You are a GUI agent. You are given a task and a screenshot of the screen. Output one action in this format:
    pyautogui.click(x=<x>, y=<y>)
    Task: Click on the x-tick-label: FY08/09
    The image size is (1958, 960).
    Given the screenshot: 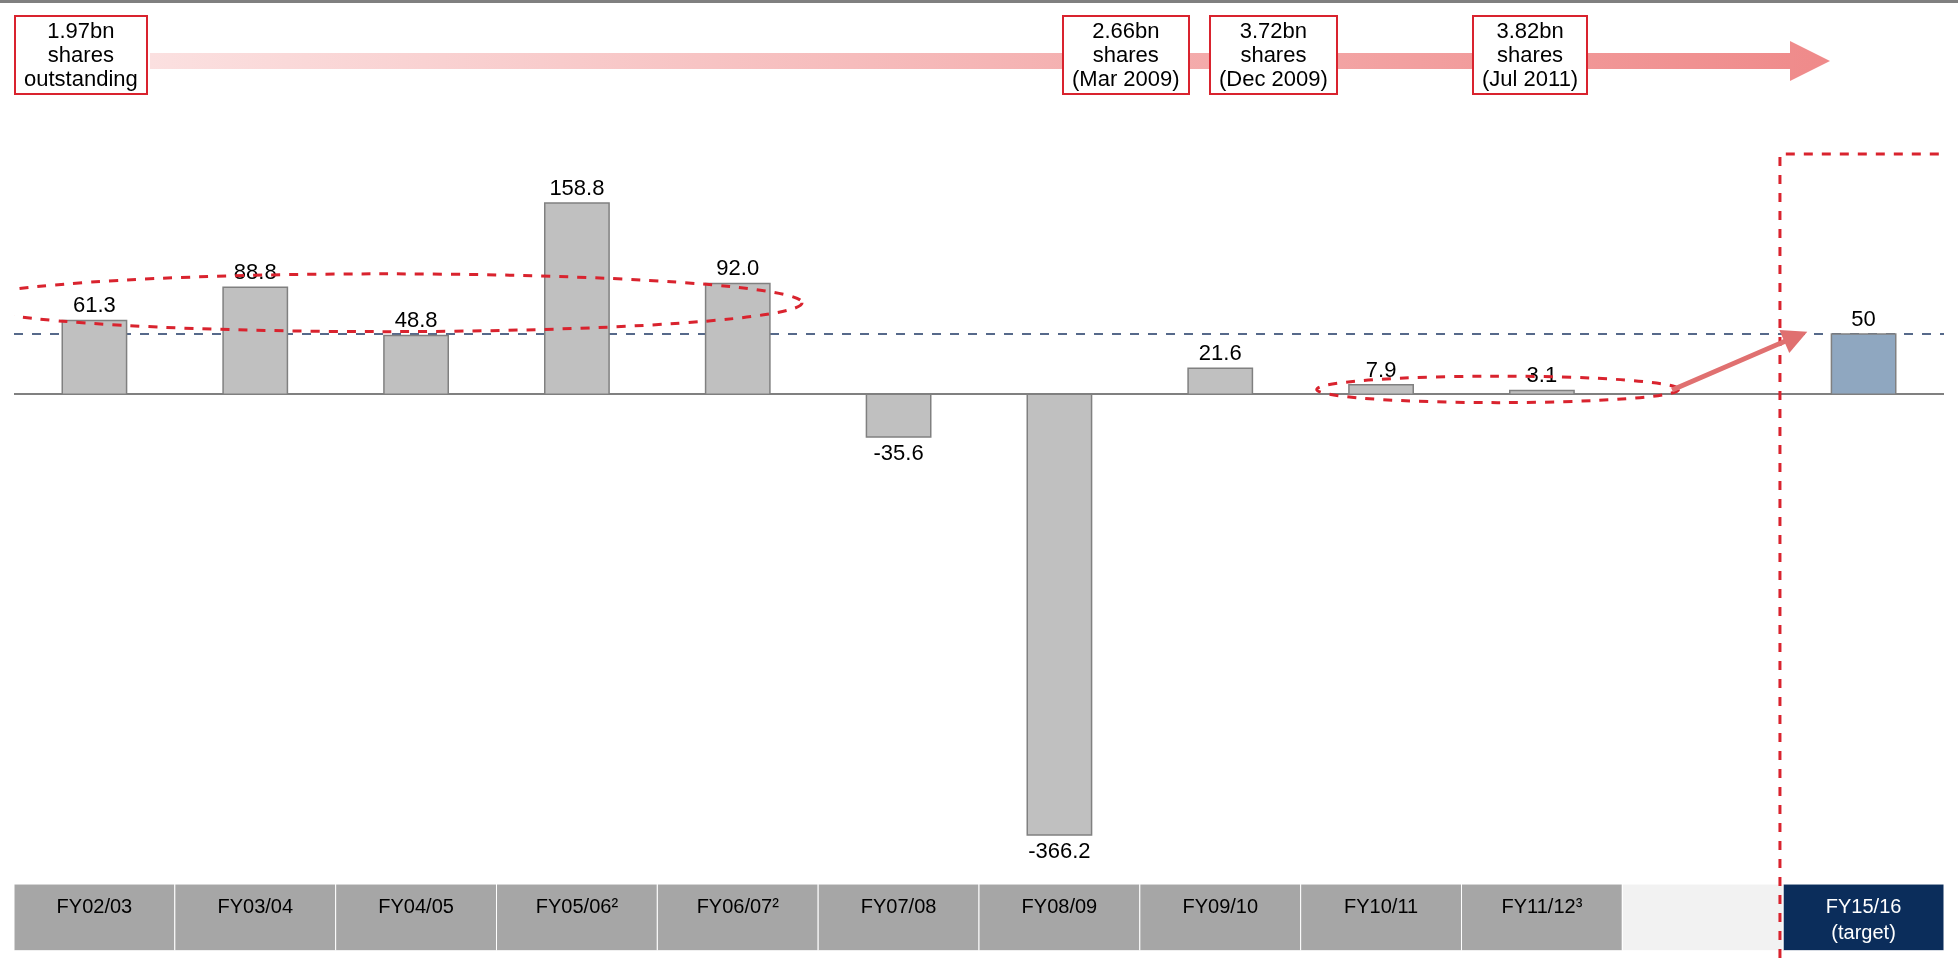 What is the action you would take?
    pyautogui.click(x=1059, y=906)
    